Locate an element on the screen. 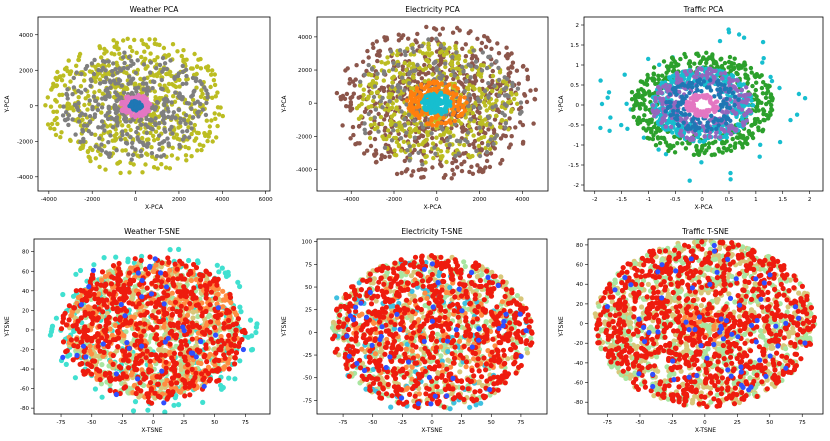 This screenshot has height=441, width=830. y-tick-label: 4000 is located at coordinates (305, 38).